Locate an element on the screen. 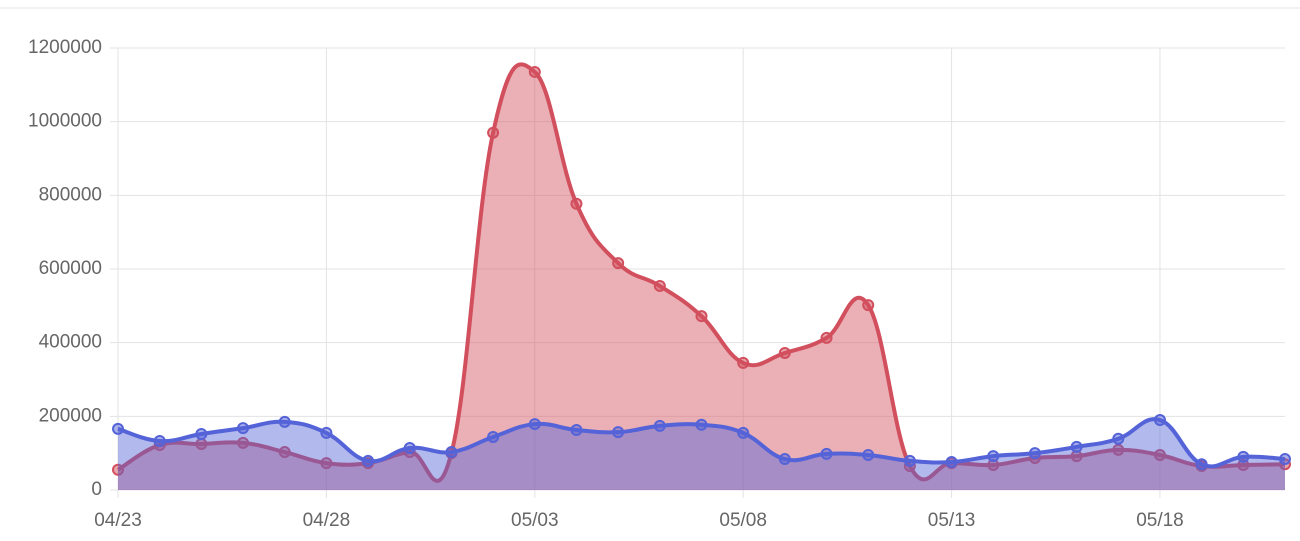  x-tick-label: 04/23 is located at coordinates (118, 520).